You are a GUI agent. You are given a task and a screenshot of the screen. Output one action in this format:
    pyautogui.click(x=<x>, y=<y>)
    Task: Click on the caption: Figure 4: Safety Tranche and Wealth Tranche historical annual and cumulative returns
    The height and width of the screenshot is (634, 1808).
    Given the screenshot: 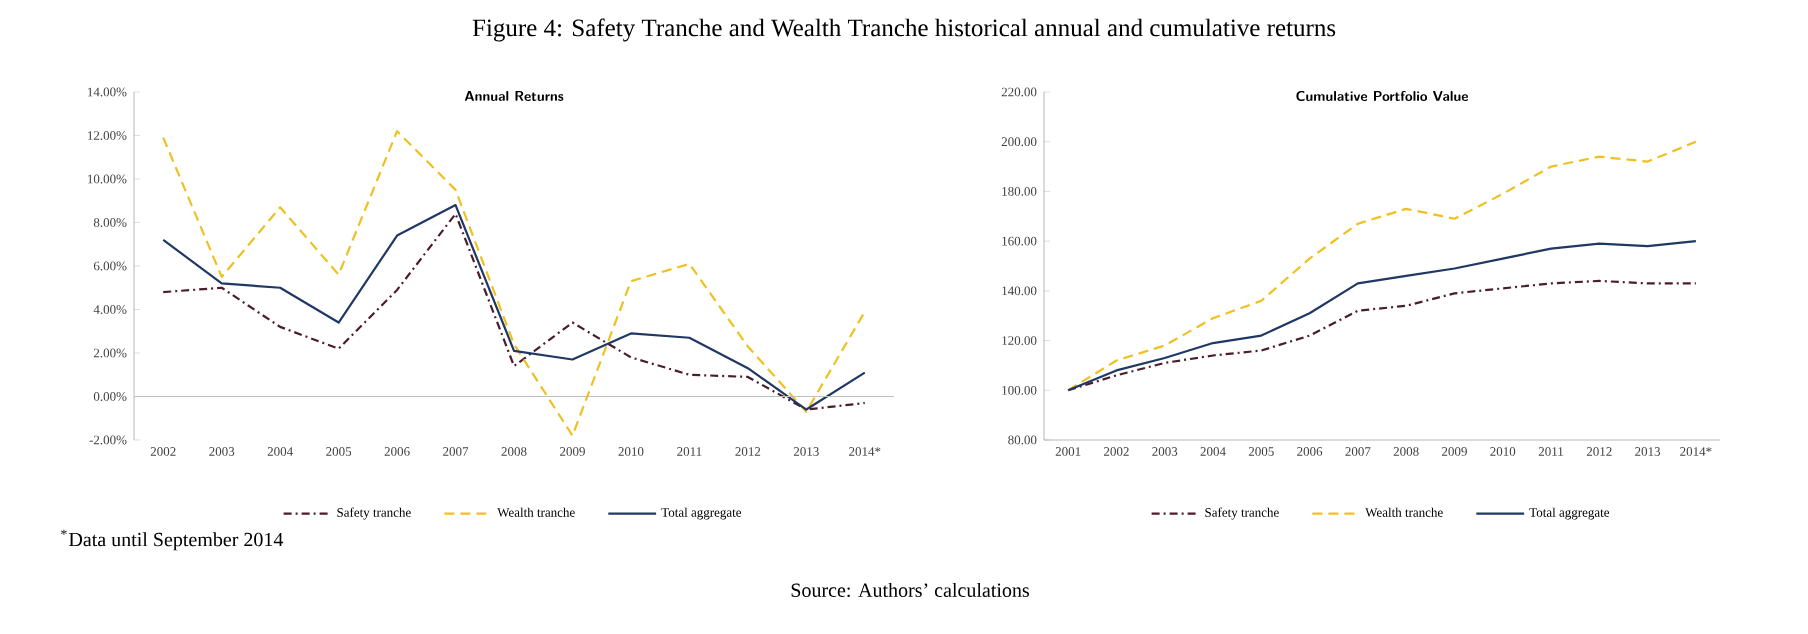 What is the action you would take?
    pyautogui.click(x=904, y=30)
    